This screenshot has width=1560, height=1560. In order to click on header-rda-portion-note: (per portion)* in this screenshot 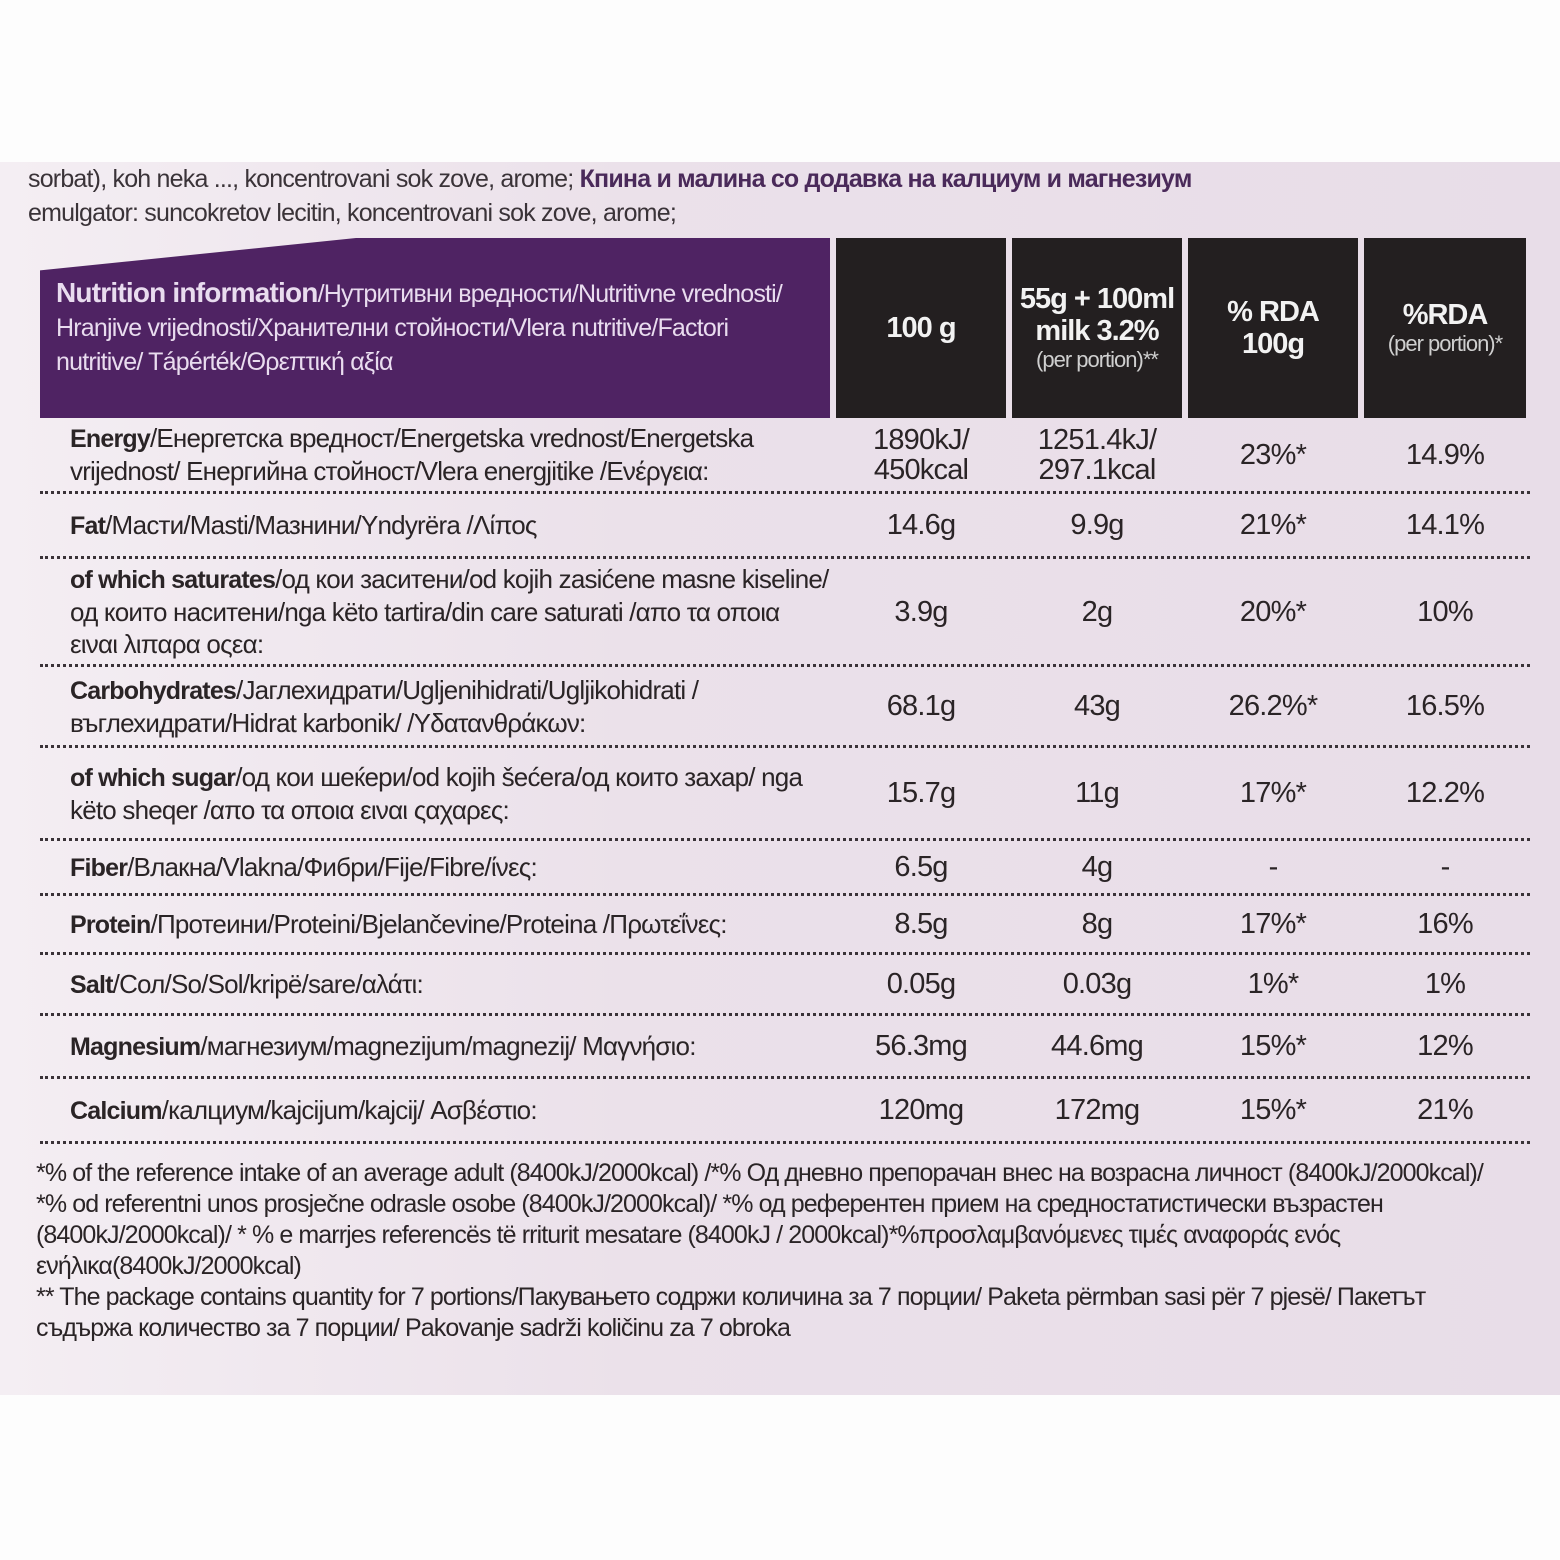, I will do `click(1445, 343)`.